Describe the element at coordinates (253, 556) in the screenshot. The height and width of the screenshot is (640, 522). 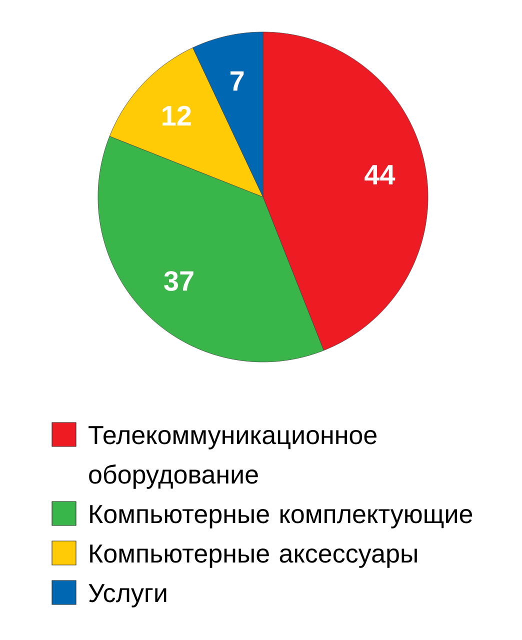
I see `legend-label: Компьютерные аксессуары` at that location.